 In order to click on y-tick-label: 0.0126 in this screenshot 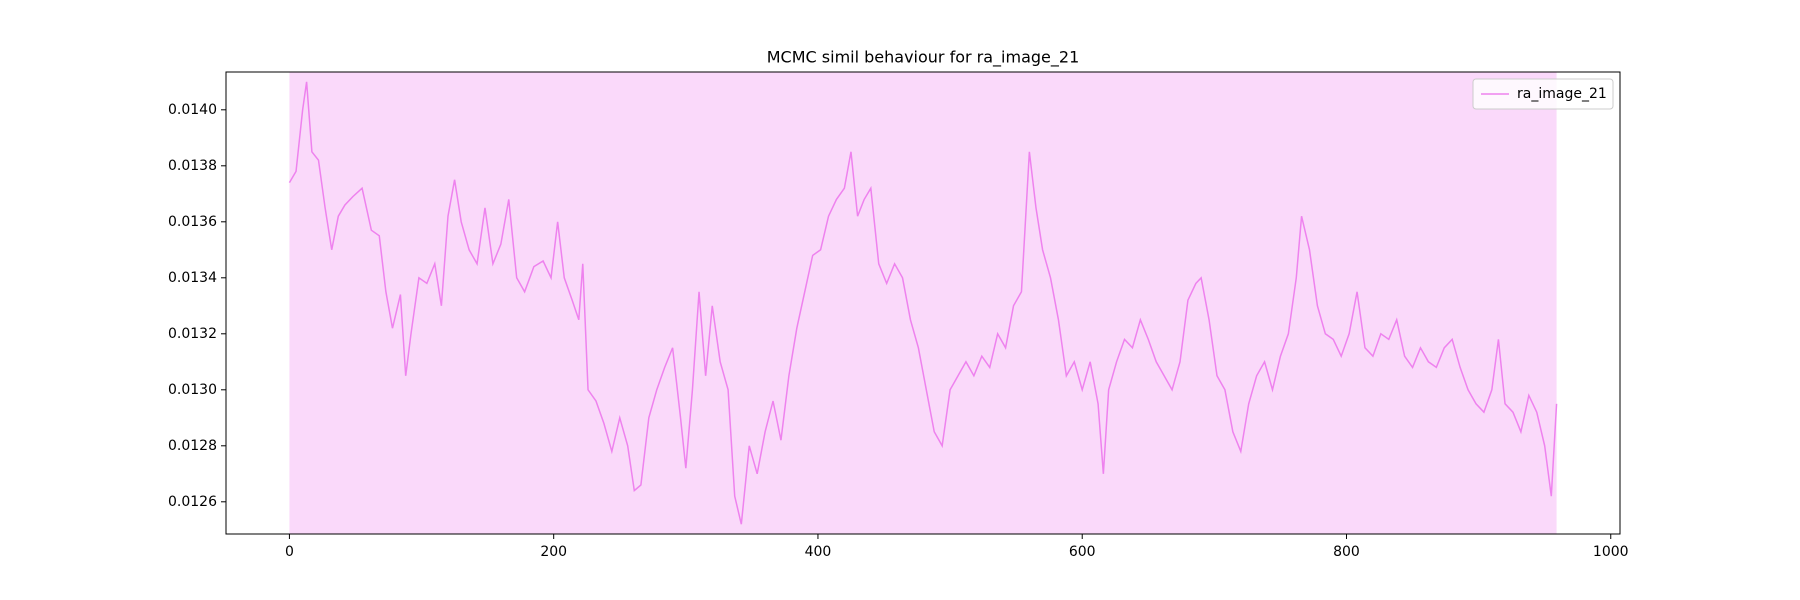, I will do `click(192, 502)`.